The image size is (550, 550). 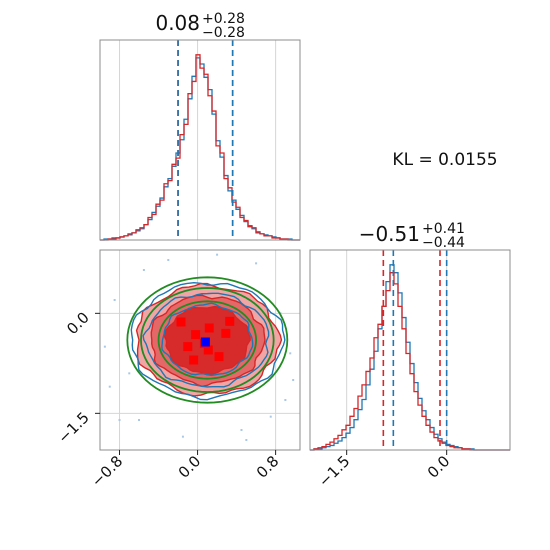 I want to click on contour-body, so click(x=199, y=347).